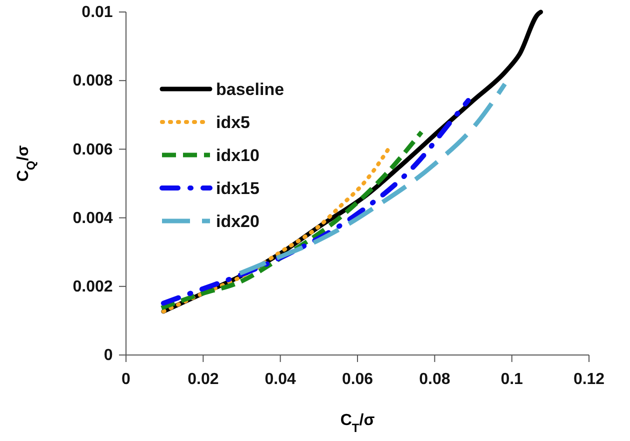 The width and height of the screenshot is (630, 441). Describe the element at coordinates (434, 379) in the screenshot. I see `x-tick-label: 0.08` at that location.